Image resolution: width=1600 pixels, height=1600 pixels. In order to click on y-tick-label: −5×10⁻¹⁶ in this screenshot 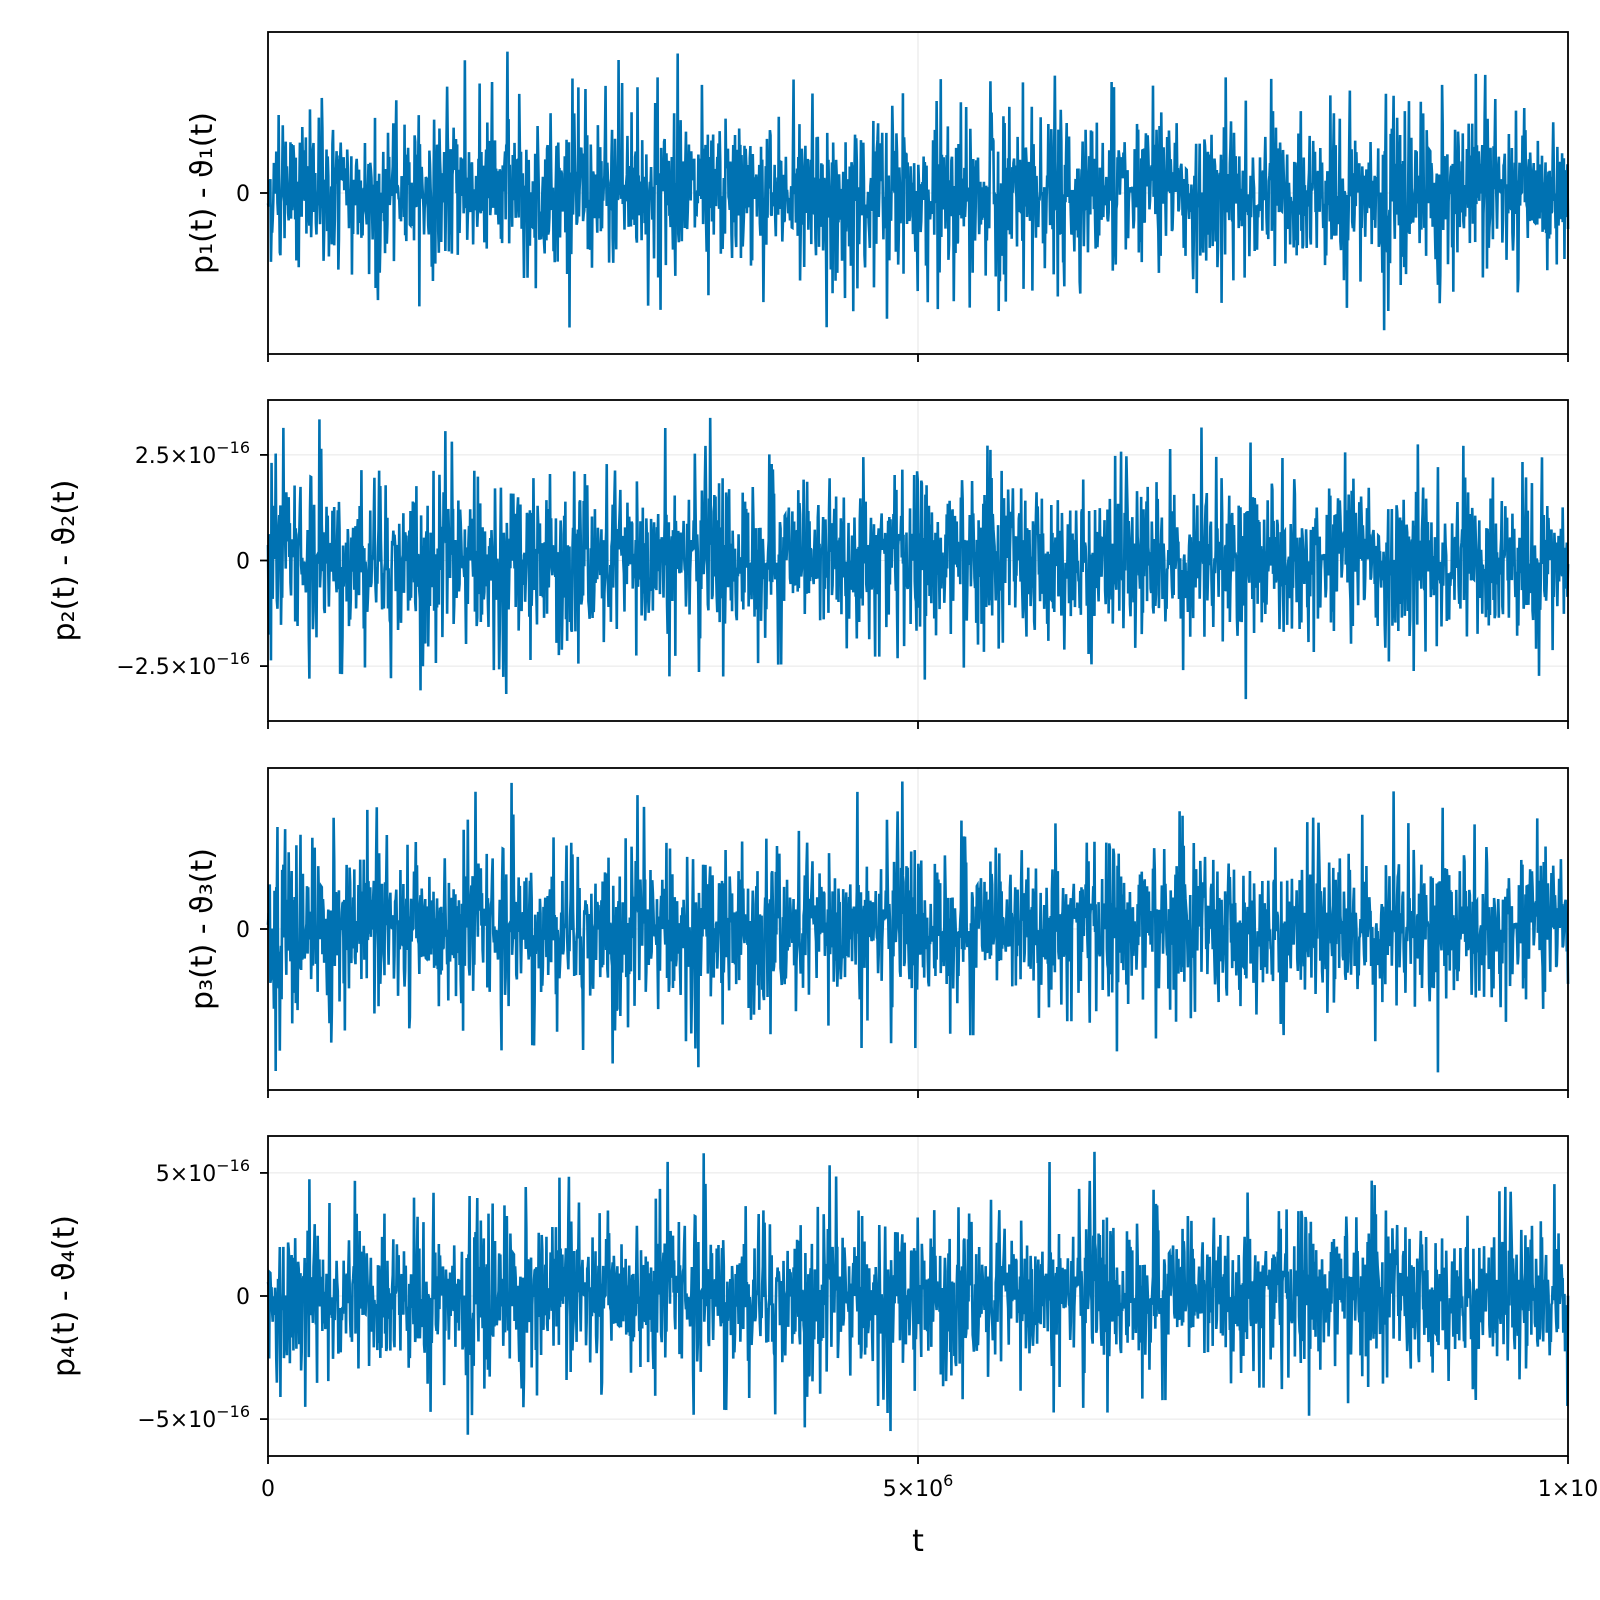, I will do `click(193, 1417)`.